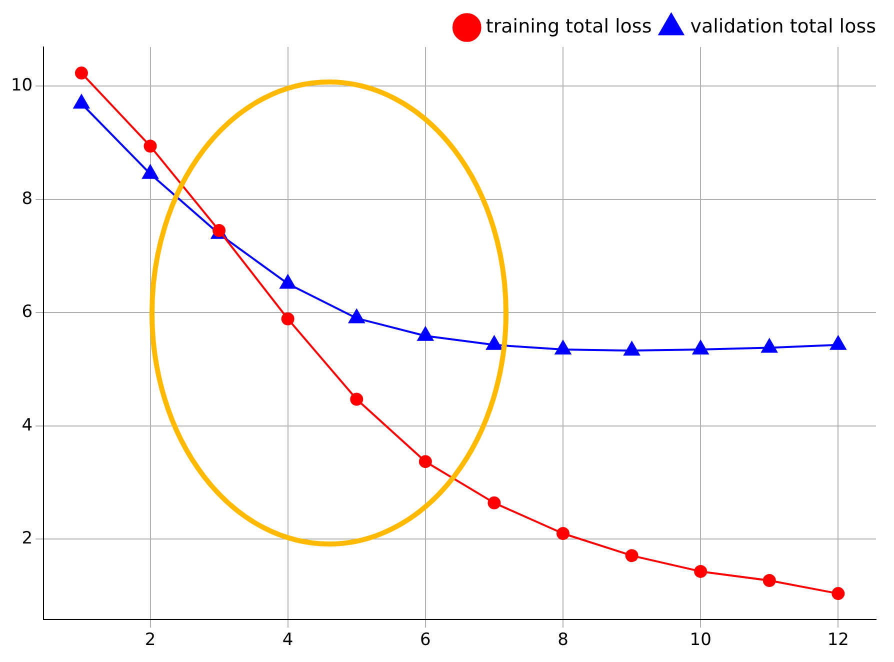 This screenshot has width=894, height=662. I want to click on x-tick-label: 4, so click(288, 640).